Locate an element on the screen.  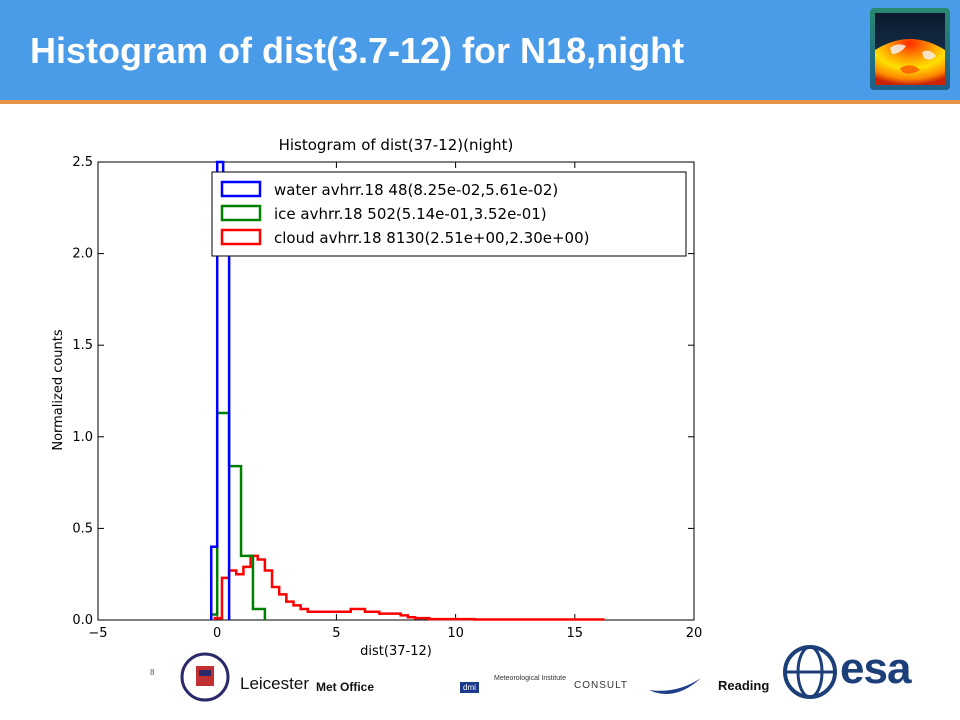
consult-logo: CONSULT is located at coordinates (601, 685).